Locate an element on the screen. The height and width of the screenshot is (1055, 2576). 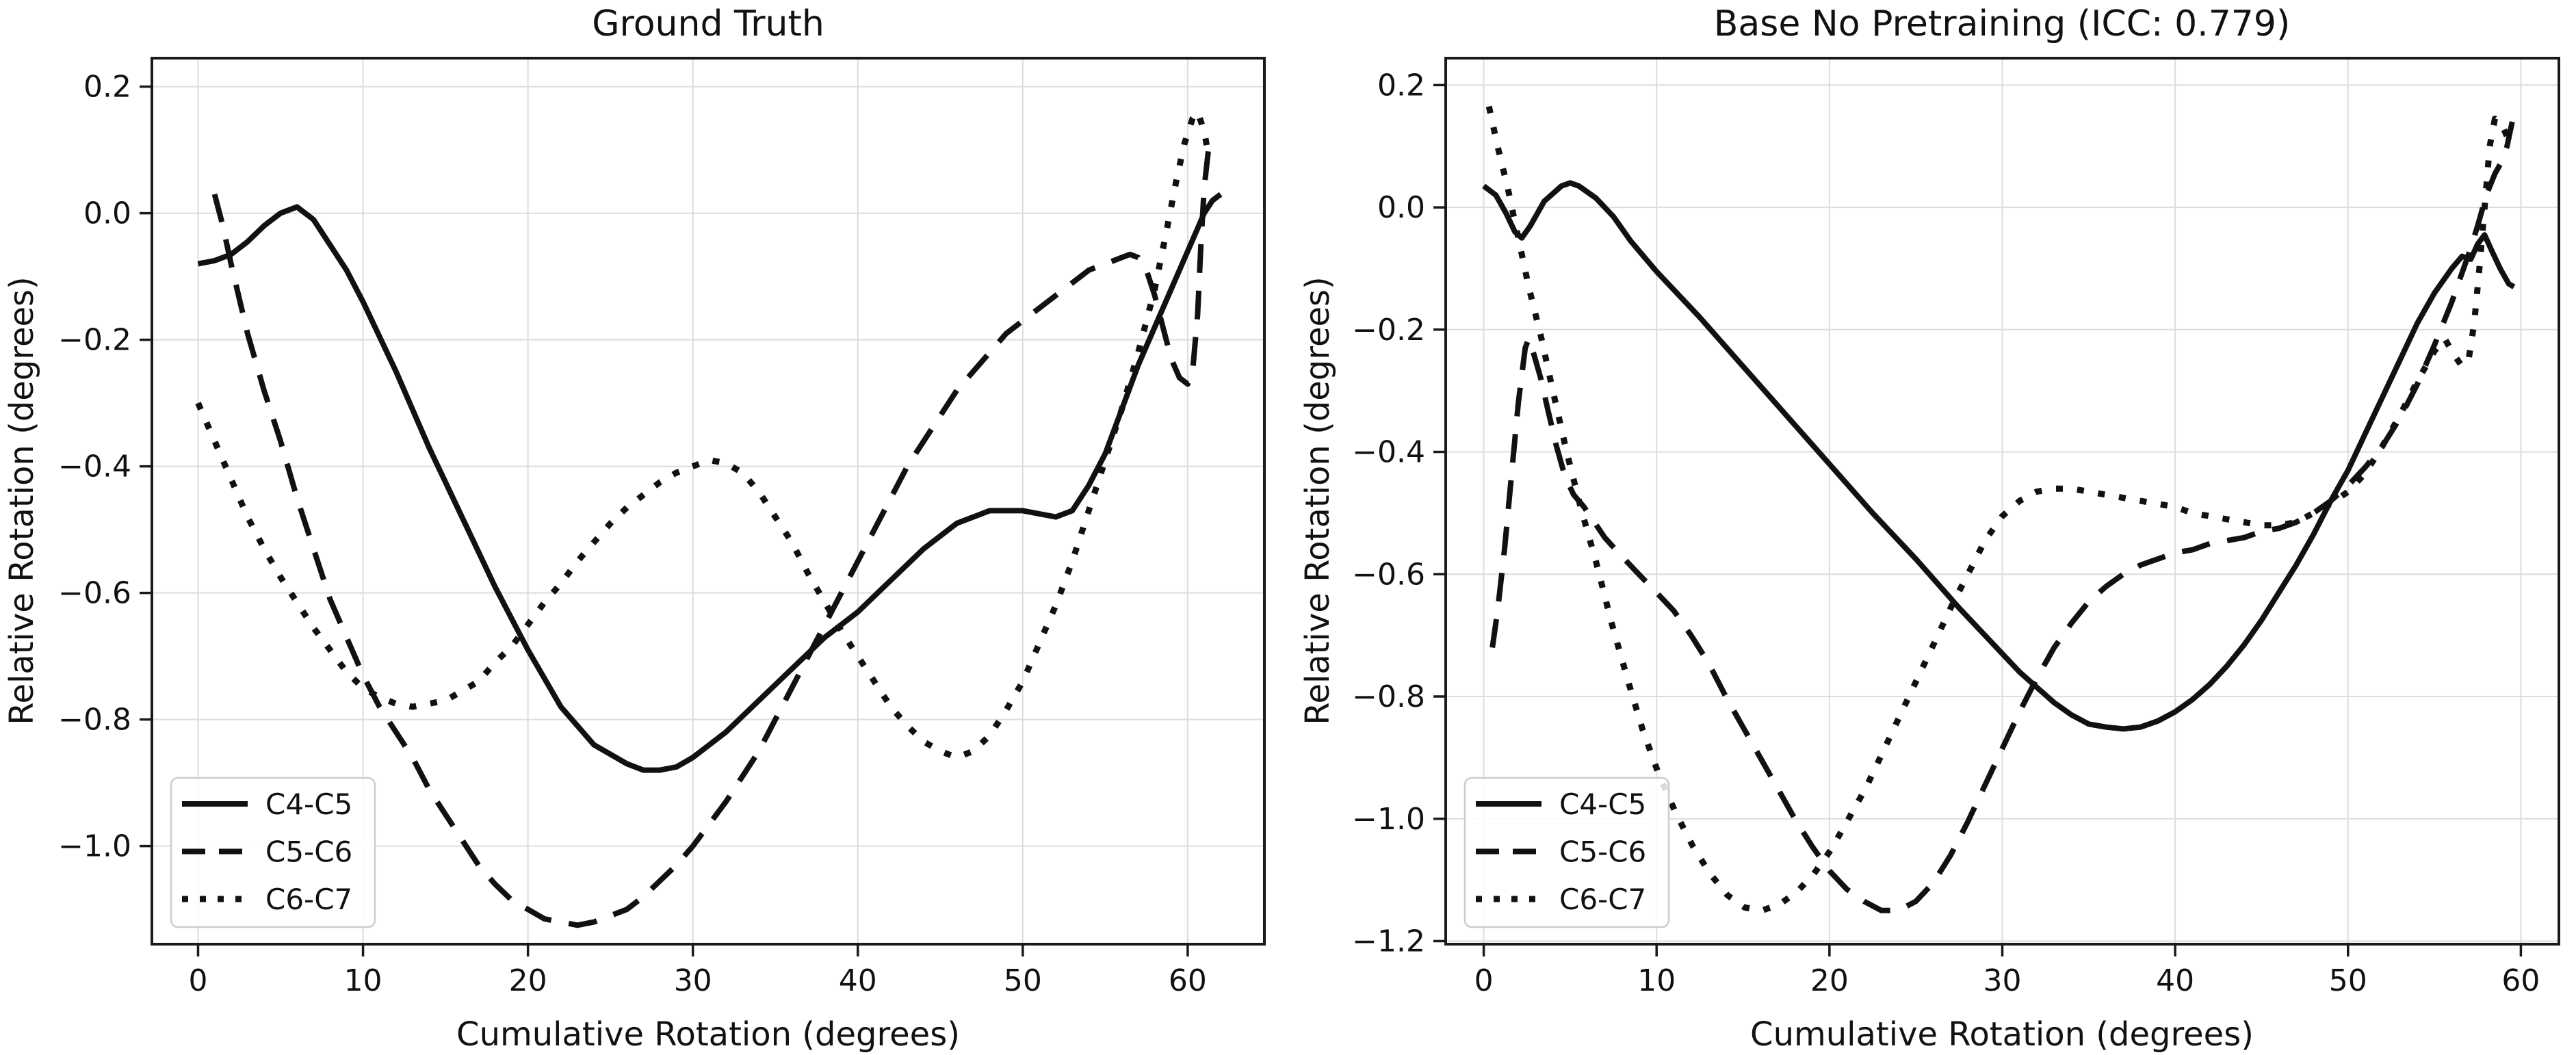
y-tick-label: −1.2 is located at coordinates (1388, 942).